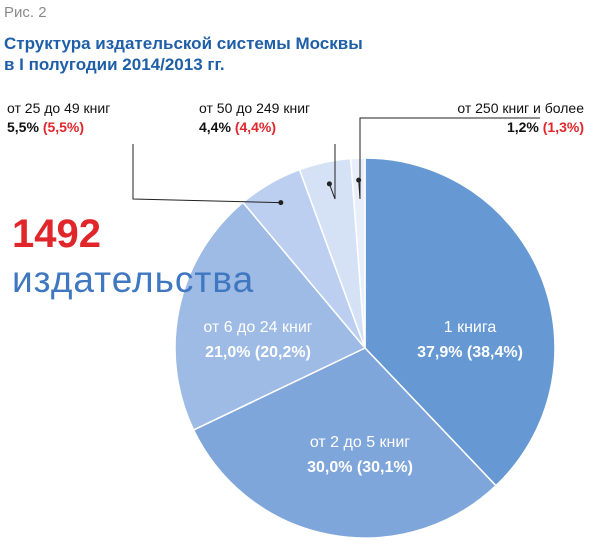  Describe the element at coordinates (206, 174) in the screenshot. I see `leader-25-49-line` at that location.